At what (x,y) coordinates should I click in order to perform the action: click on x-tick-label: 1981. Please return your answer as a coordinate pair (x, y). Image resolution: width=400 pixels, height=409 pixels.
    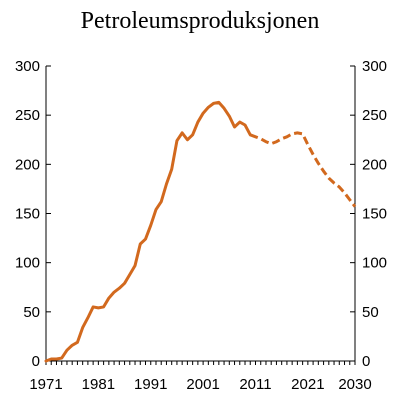
    Looking at the image, I should click on (98, 384).